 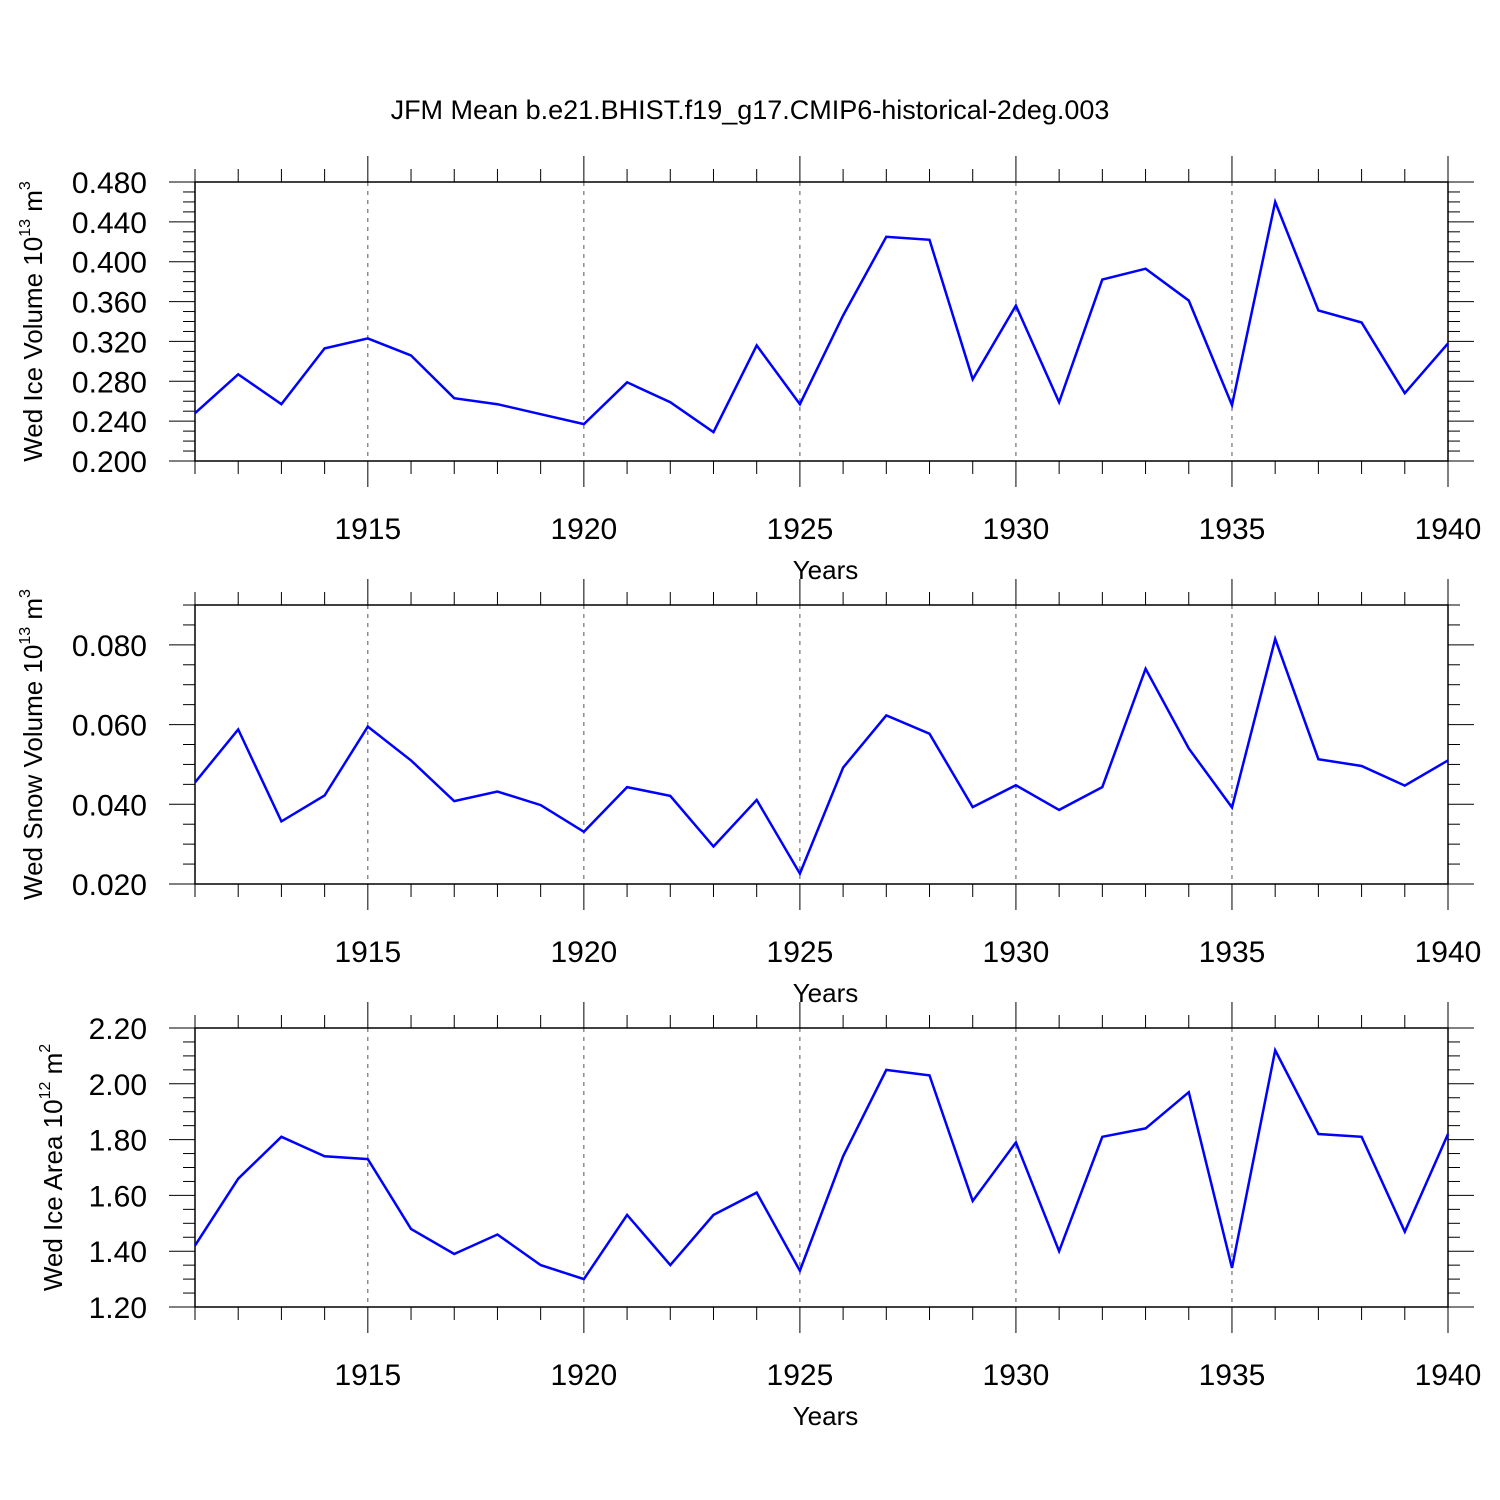 What do you see at coordinates (118, 1029) in the screenshot?
I see `y-tick-label: 2.20` at bounding box center [118, 1029].